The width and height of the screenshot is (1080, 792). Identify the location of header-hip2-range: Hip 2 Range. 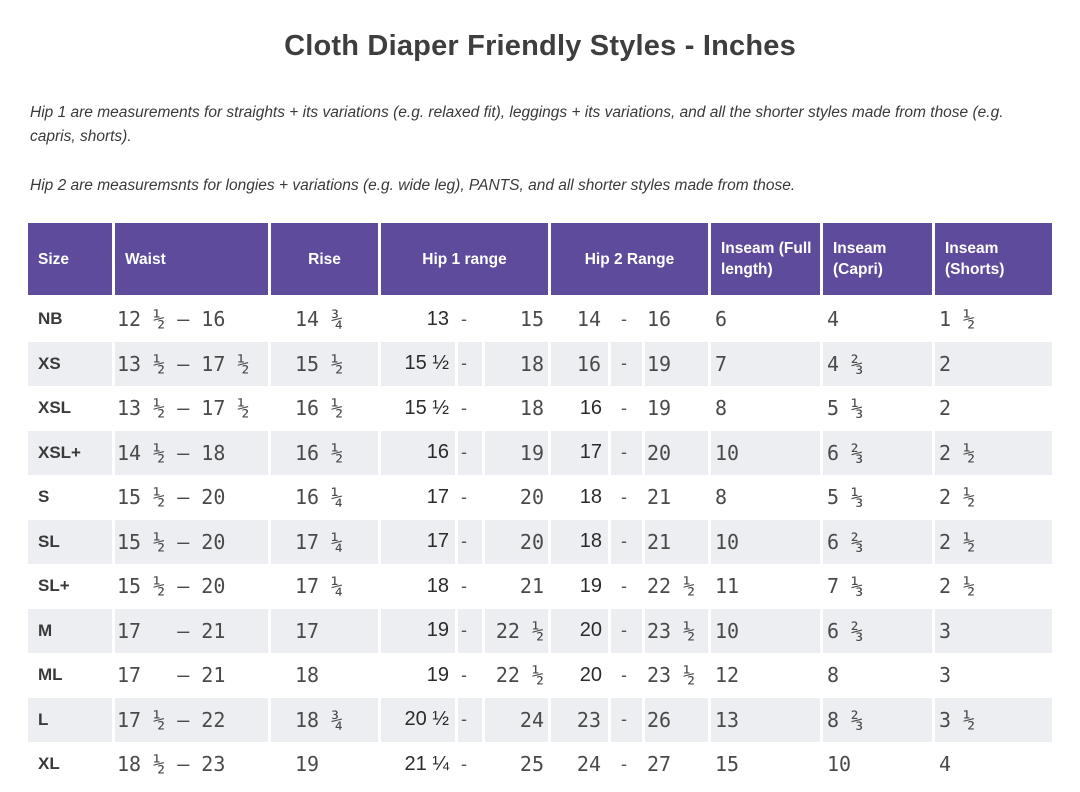
(629, 259).